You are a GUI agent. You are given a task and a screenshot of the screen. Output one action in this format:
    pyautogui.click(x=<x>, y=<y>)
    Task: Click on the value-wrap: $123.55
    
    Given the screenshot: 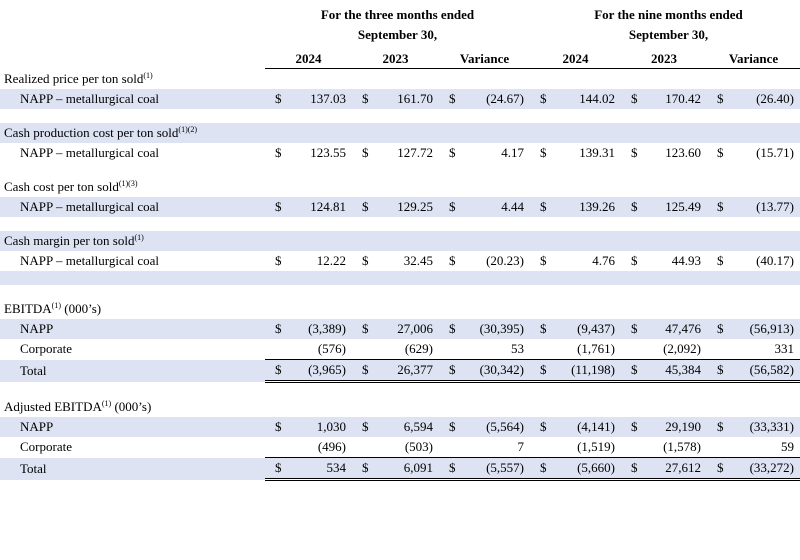 What is the action you would take?
    pyautogui.click(x=308, y=153)
    